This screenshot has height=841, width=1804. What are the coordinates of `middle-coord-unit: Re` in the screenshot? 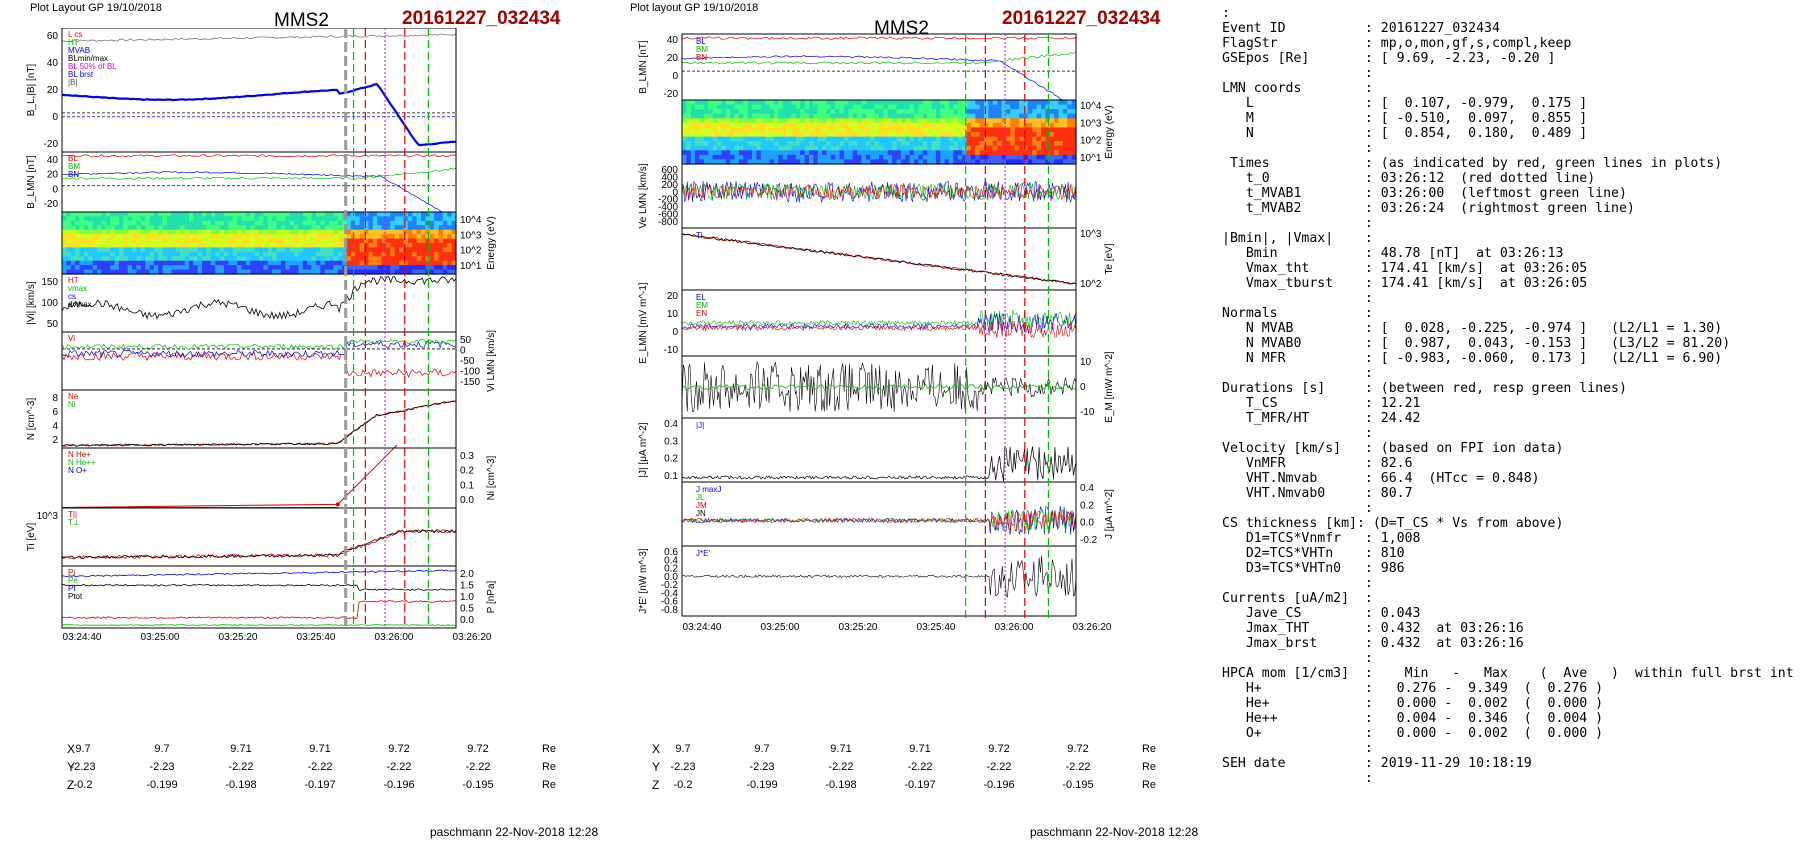 It's located at (1149, 749).